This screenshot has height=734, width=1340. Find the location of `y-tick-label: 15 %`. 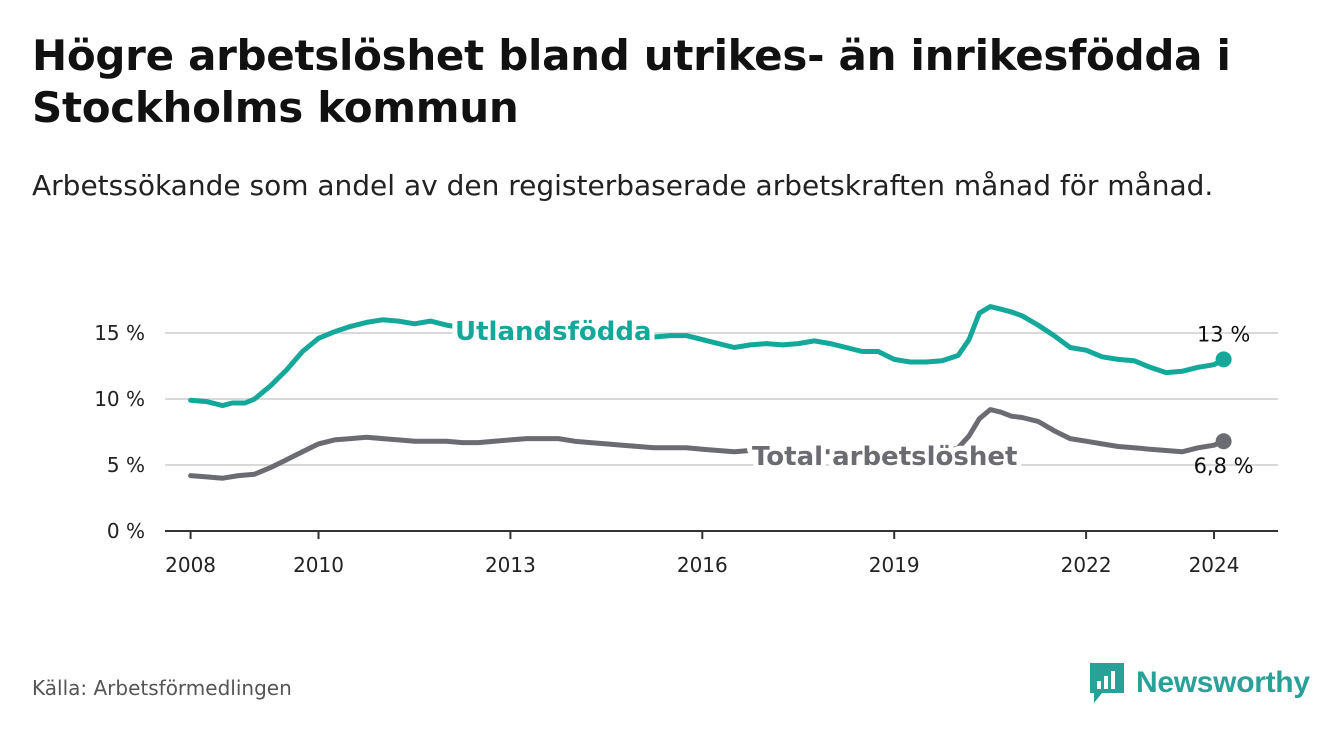

y-tick-label: 15 % is located at coordinates (119, 333).